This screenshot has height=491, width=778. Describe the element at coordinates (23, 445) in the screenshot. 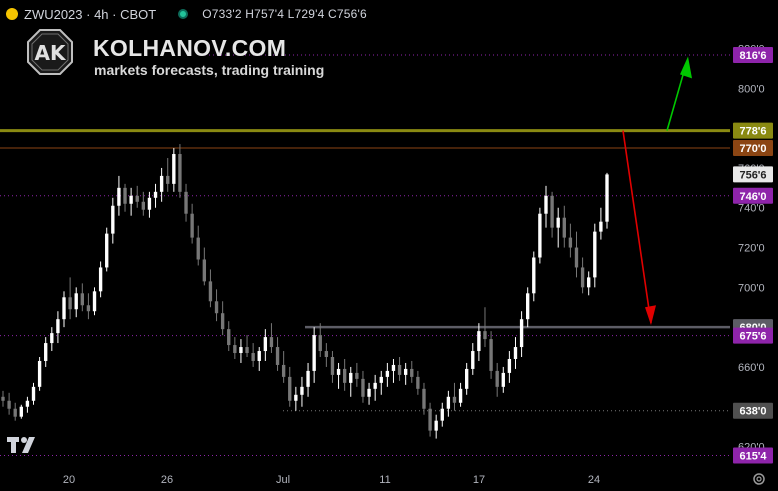

I see `tradingview-logo-icon` at that location.